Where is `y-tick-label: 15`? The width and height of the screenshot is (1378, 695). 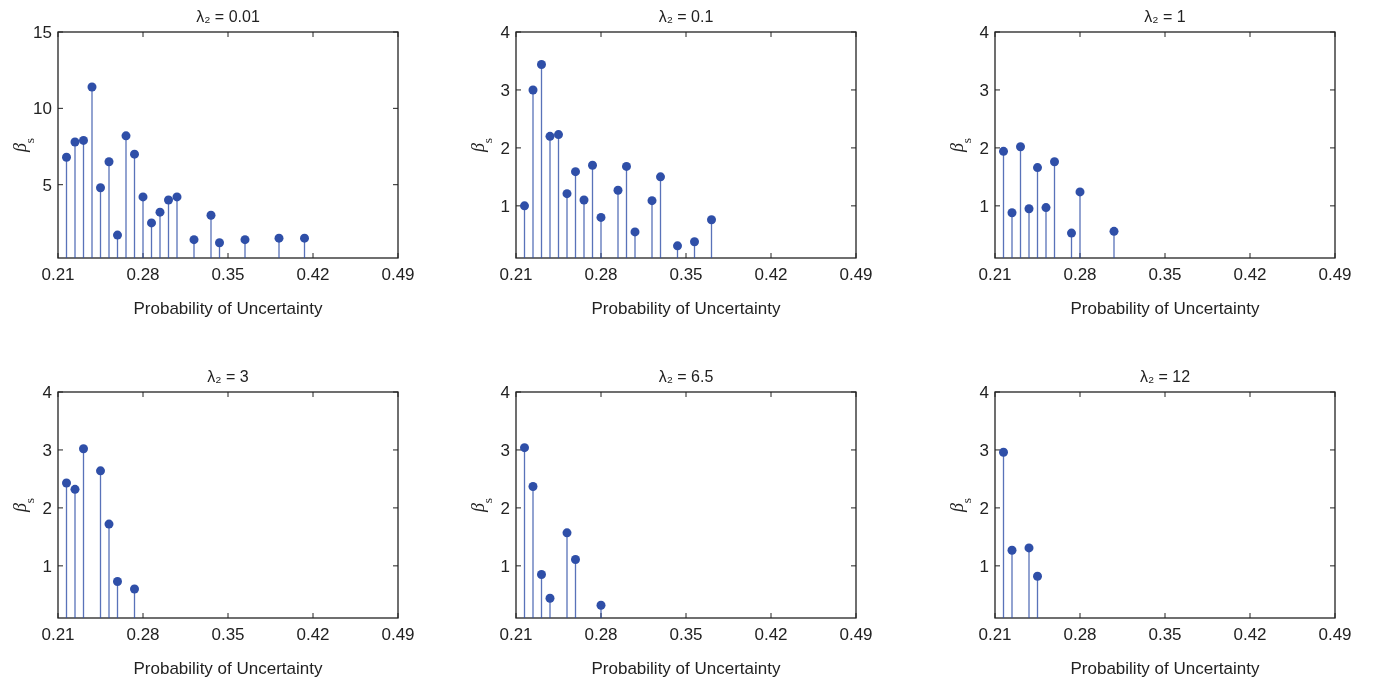
y-tick-label: 15 is located at coordinates (42, 32).